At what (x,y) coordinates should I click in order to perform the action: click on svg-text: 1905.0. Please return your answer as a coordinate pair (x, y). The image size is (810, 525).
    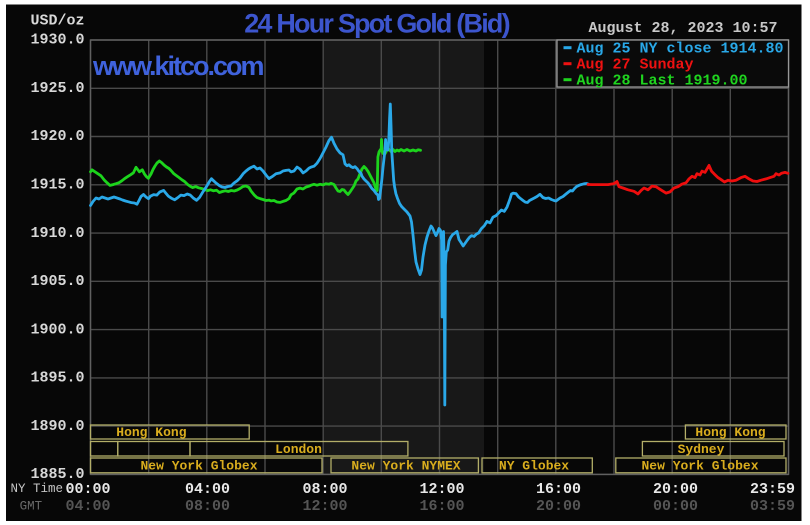
    Looking at the image, I should click on (57, 281).